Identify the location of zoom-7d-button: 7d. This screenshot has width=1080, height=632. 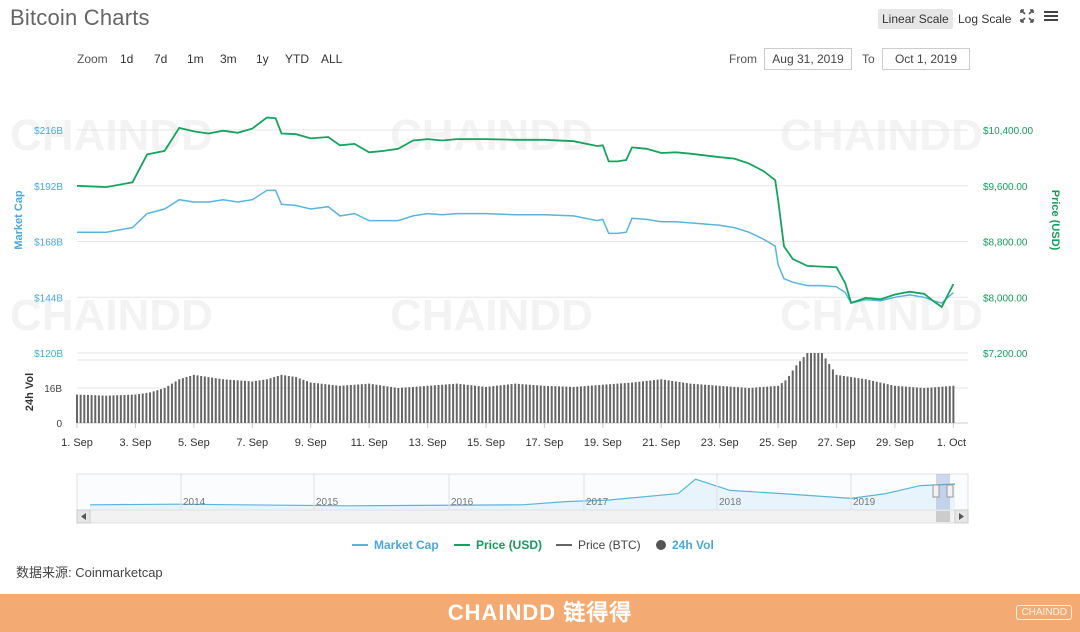
(161, 59).